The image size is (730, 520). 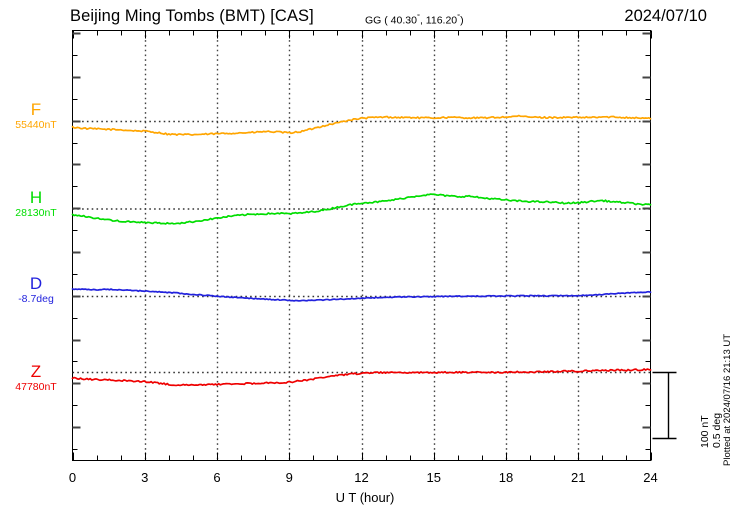 What do you see at coordinates (459, 16) in the screenshot?
I see `degree-symbol-lon: °` at bounding box center [459, 16].